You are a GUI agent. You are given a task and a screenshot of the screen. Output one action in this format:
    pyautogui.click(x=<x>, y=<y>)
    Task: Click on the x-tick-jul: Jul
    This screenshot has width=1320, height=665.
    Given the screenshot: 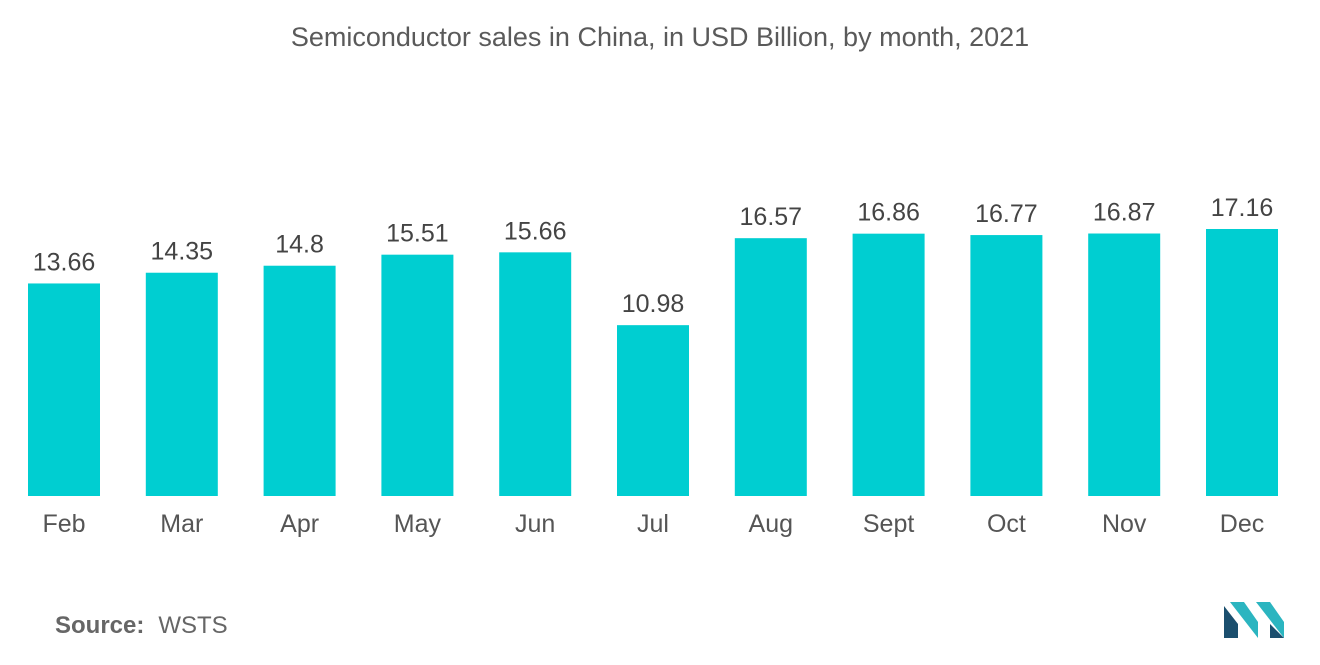 What is the action you would take?
    pyautogui.click(x=653, y=524)
    